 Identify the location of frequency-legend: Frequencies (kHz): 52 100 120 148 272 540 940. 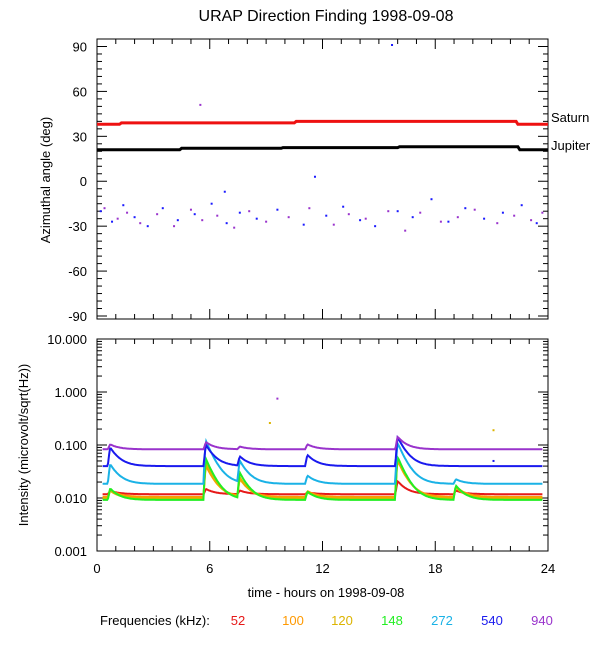
(326, 620).